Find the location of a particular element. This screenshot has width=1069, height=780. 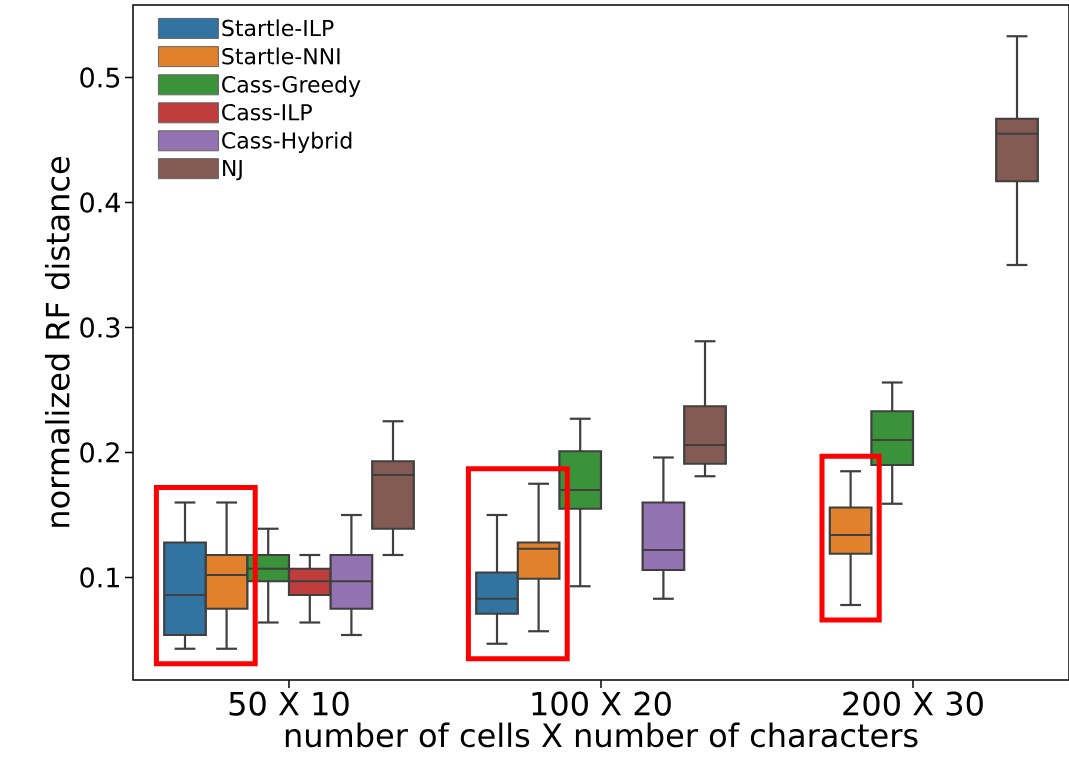

legend-label: Startle-ILP is located at coordinates (278, 28).